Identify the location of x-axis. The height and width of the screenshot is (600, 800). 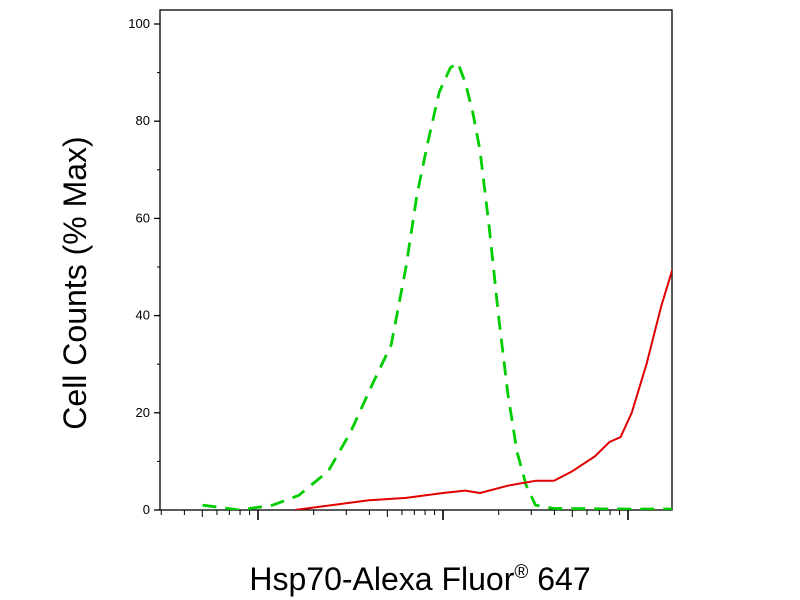
(394, 515).